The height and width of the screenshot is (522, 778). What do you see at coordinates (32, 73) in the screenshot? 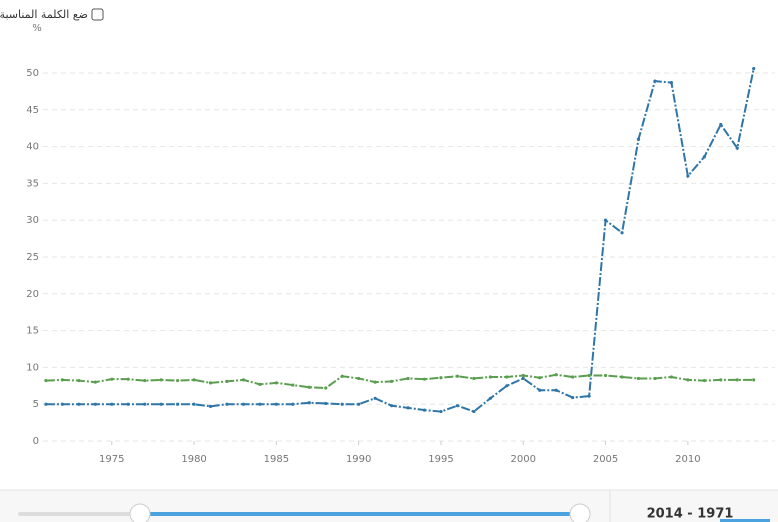
I see `y-tick-label: 50` at bounding box center [32, 73].